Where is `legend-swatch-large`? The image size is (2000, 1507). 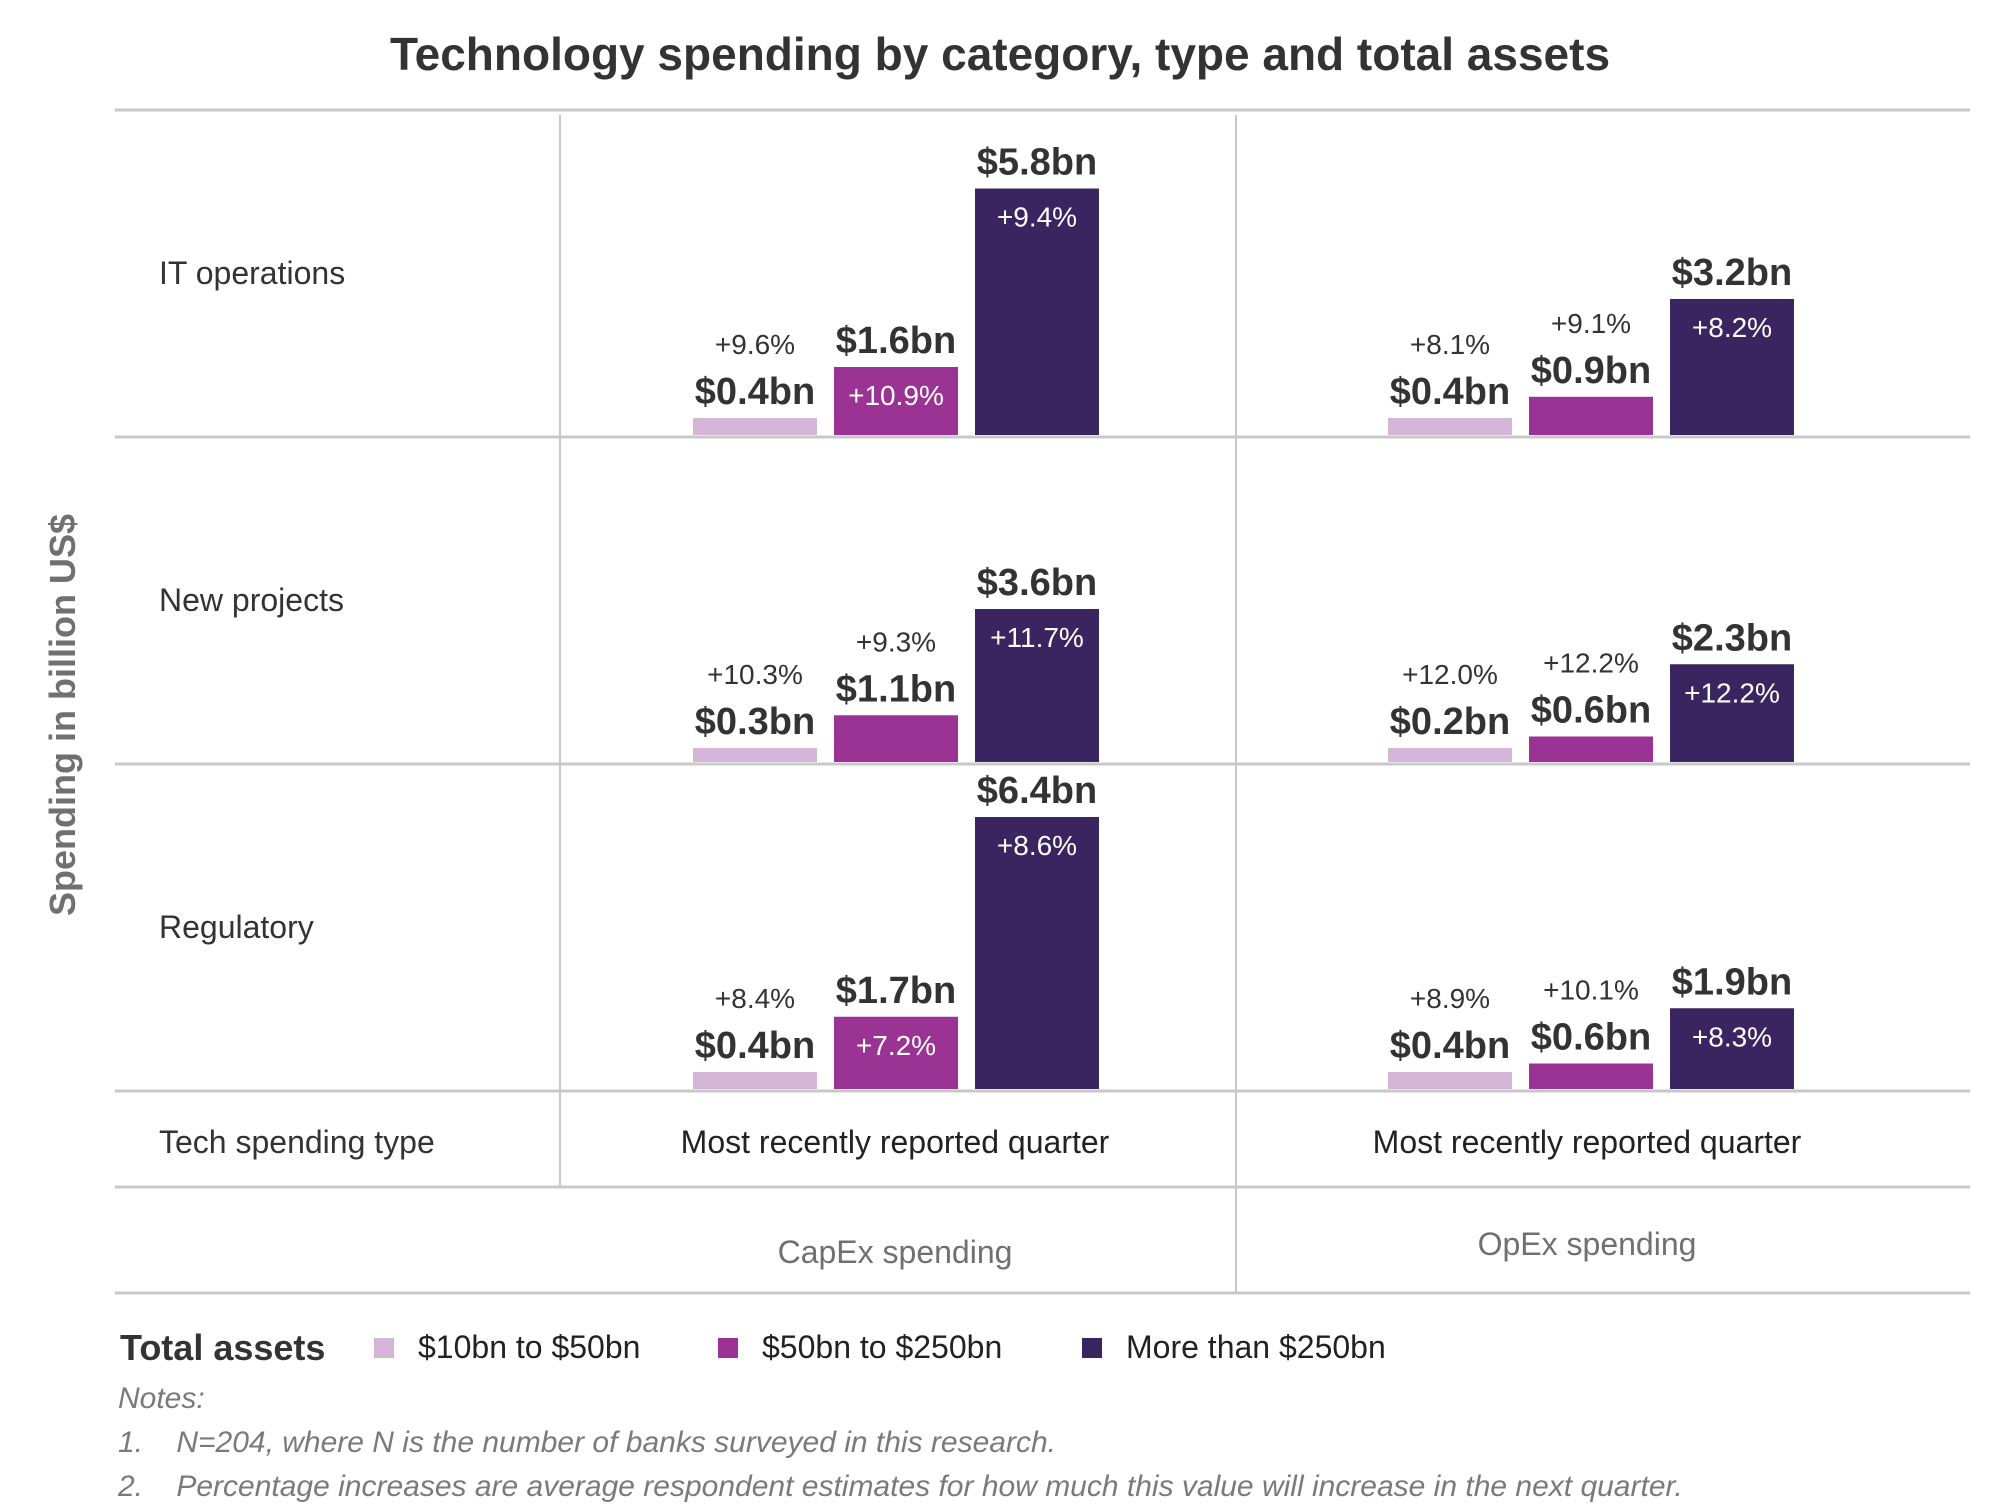 legend-swatch-large is located at coordinates (1092, 1348).